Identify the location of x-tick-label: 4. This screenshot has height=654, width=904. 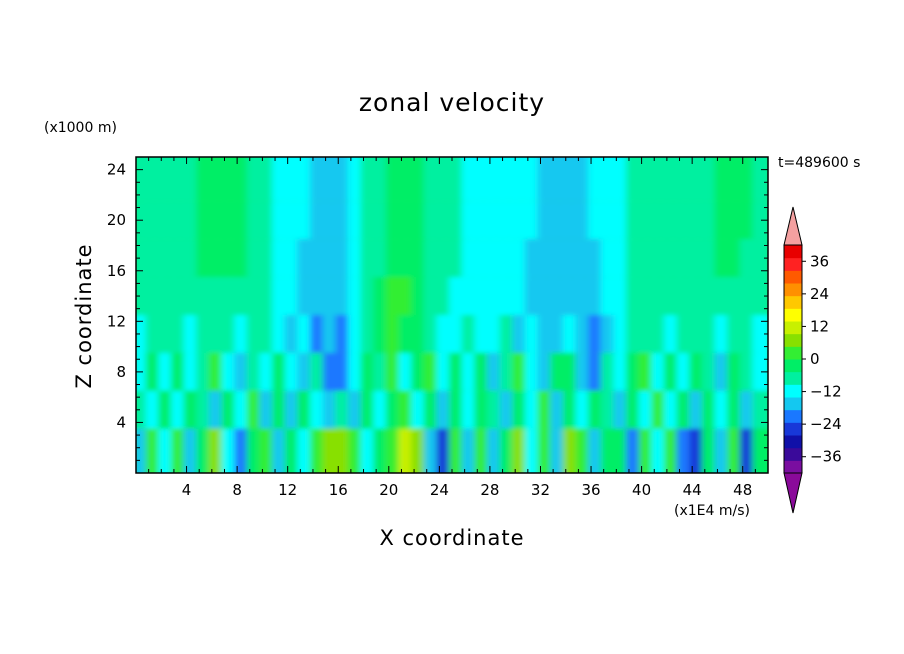
(187, 490).